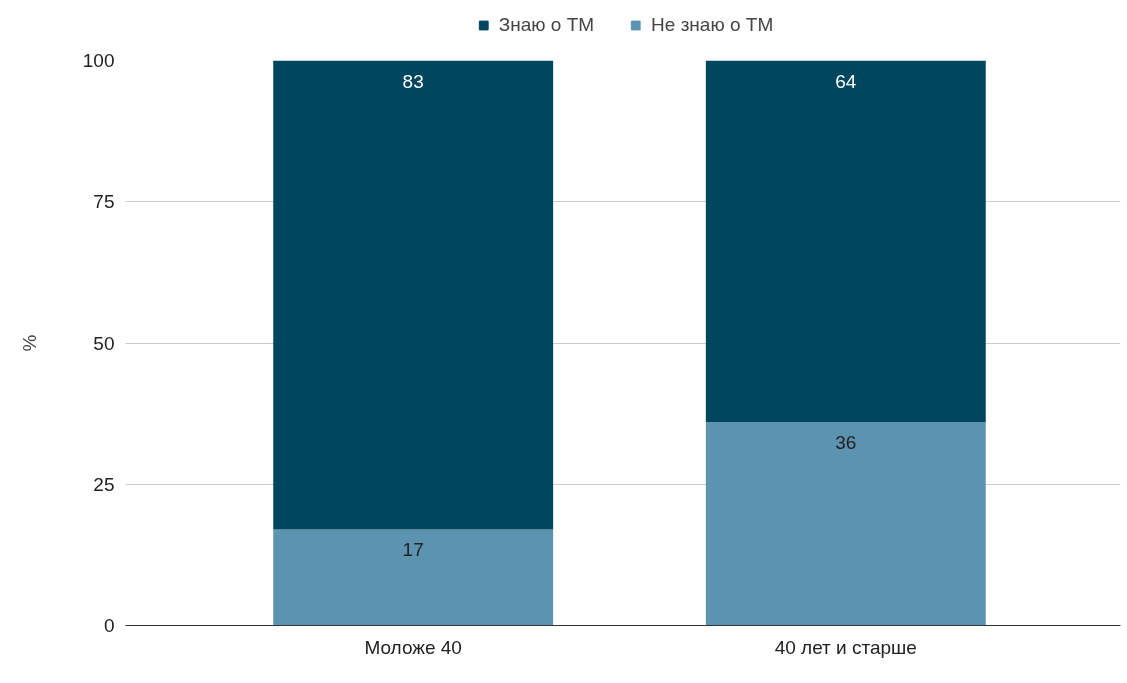 The image size is (1127, 683). I want to click on x-tick-label: 40 лет и старше, so click(845, 647).